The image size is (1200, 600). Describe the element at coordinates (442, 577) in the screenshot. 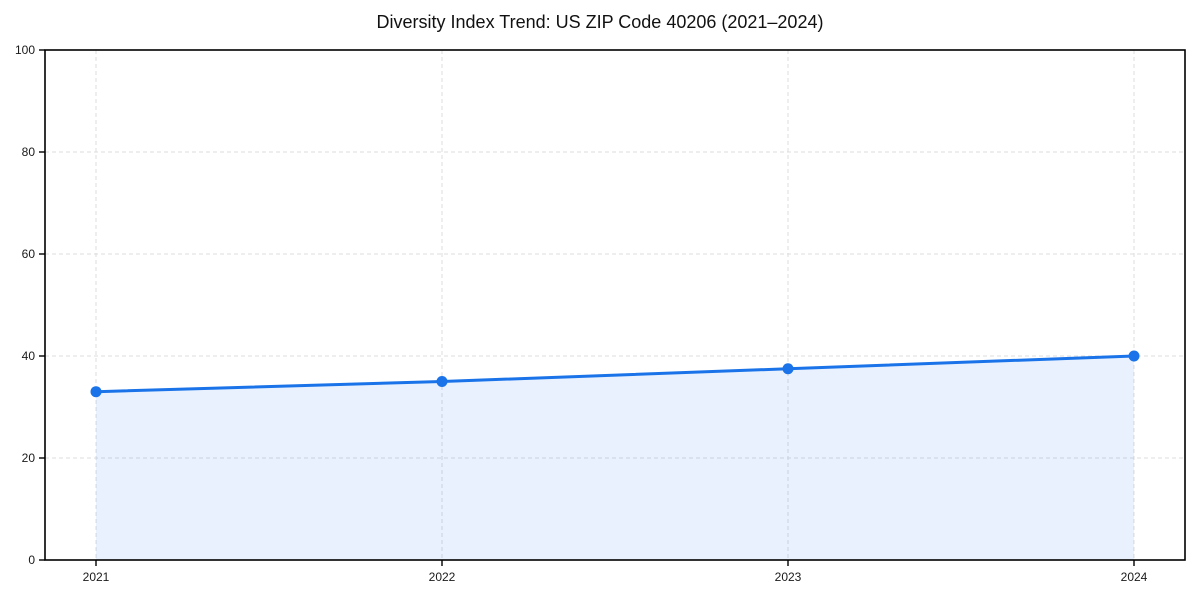

I see `x-tick-label: 2022` at that location.